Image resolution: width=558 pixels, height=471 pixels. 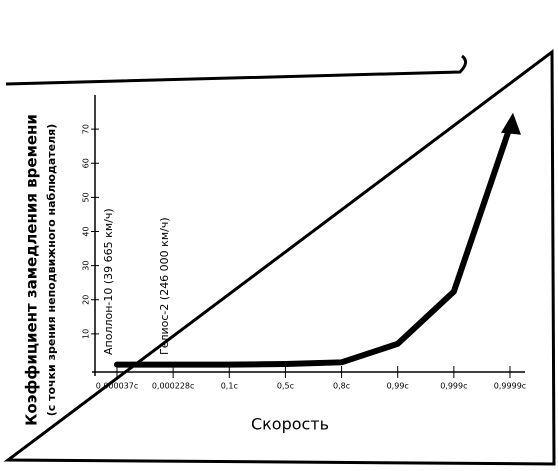 I want to click on y-tick-label: 10, so click(x=86, y=334).